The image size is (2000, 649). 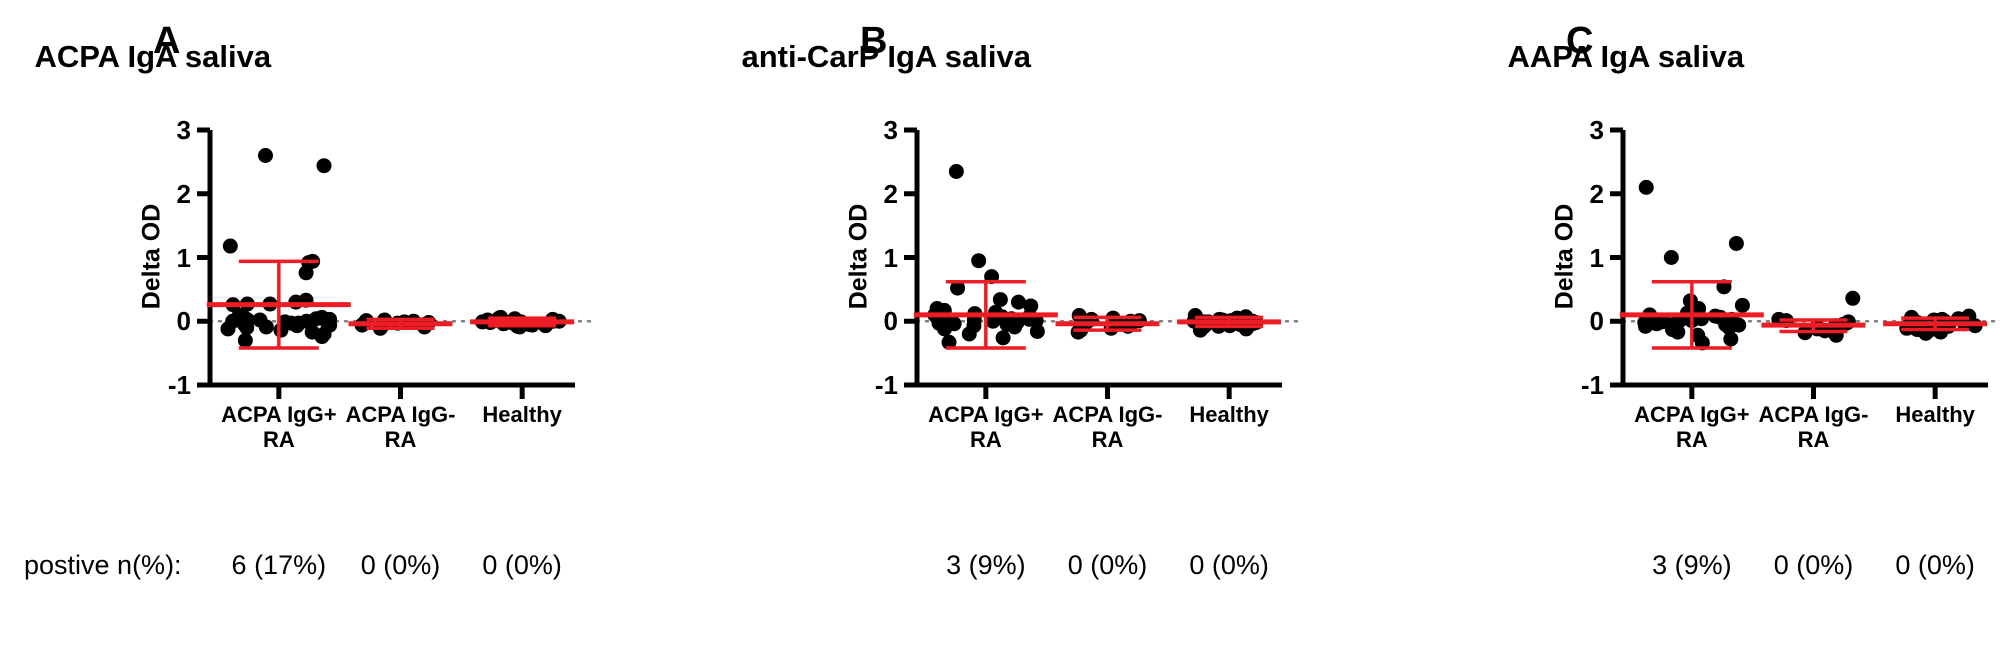 What do you see at coordinates (279, 565) in the screenshot?
I see `positive-count: 6 (17%)` at bounding box center [279, 565].